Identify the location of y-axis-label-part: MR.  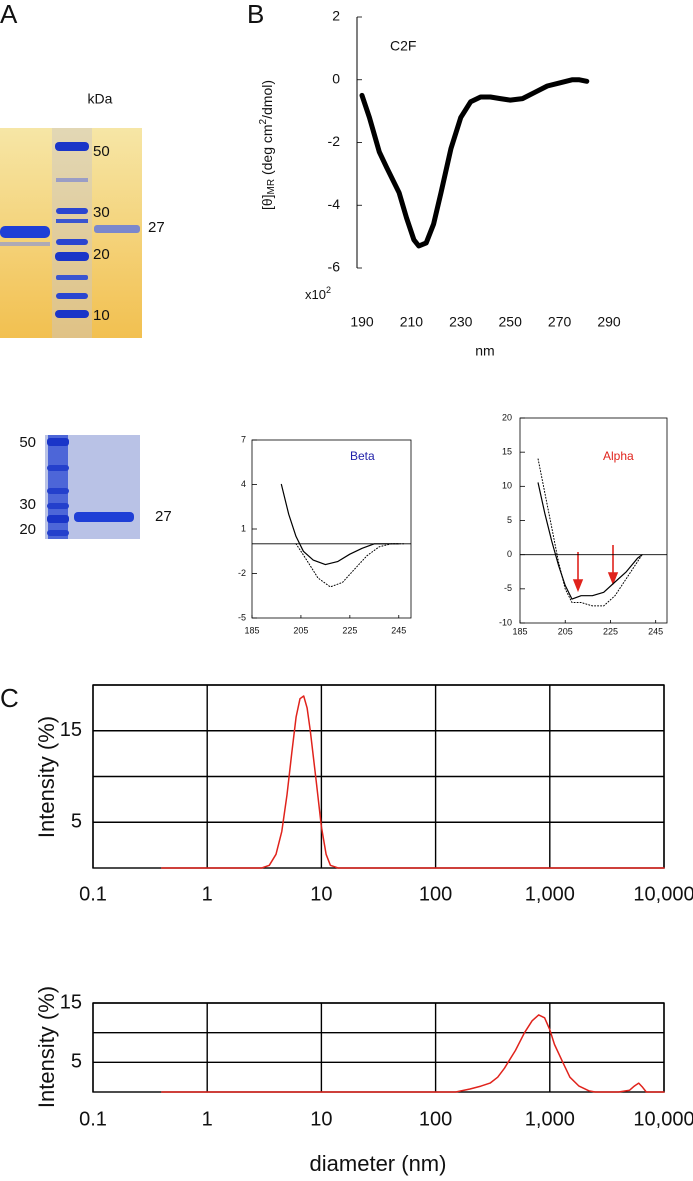
(271, 187).